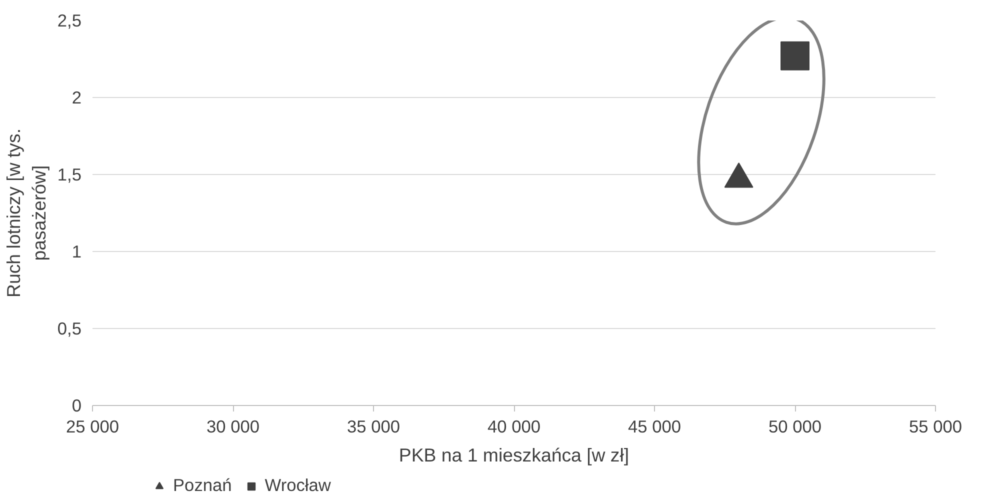 The width and height of the screenshot is (988, 502). I want to click on x-tick-label: 35 000, so click(373, 426).